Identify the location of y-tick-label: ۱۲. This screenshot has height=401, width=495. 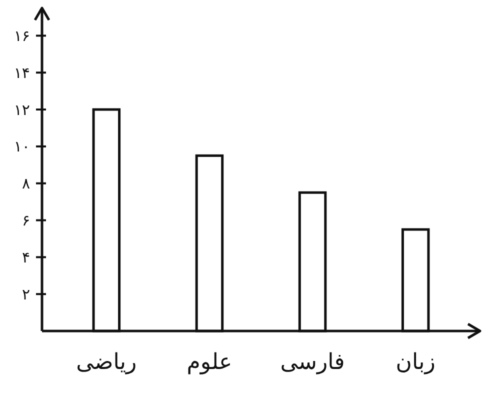
(22, 109).